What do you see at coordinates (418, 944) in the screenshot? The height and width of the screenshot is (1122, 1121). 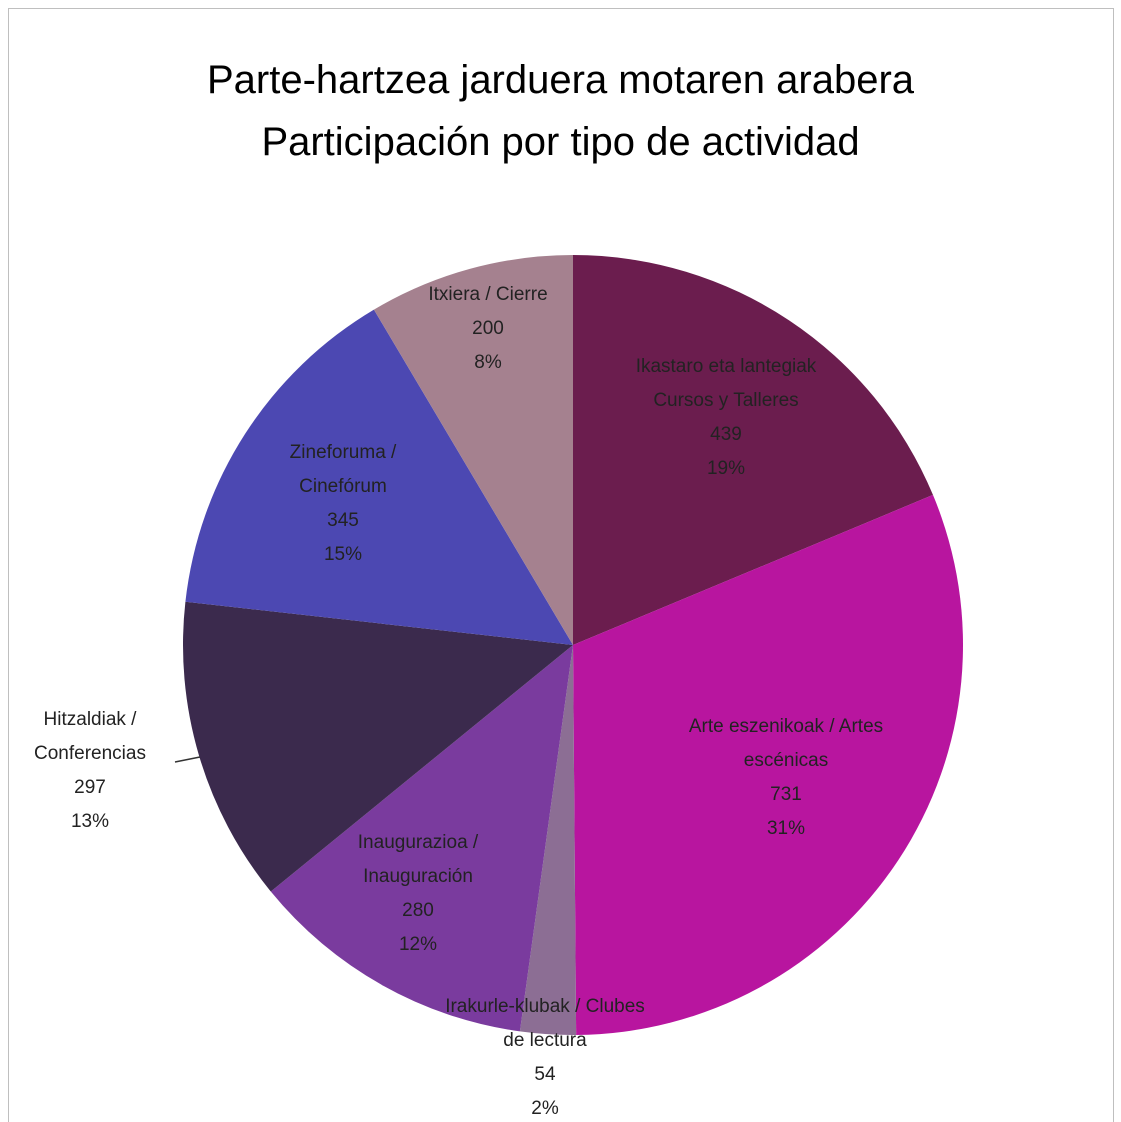 I see `percent-label: 12%` at bounding box center [418, 944].